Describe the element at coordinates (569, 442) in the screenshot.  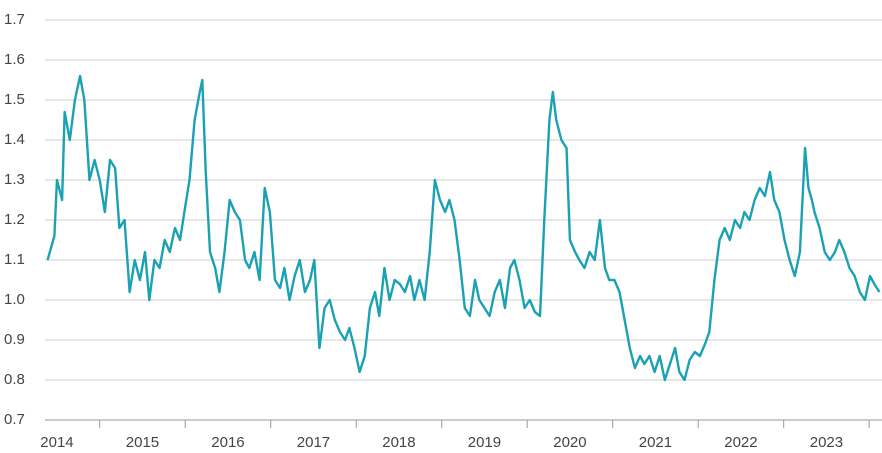
I see `x-tick-label: 2020` at that location.